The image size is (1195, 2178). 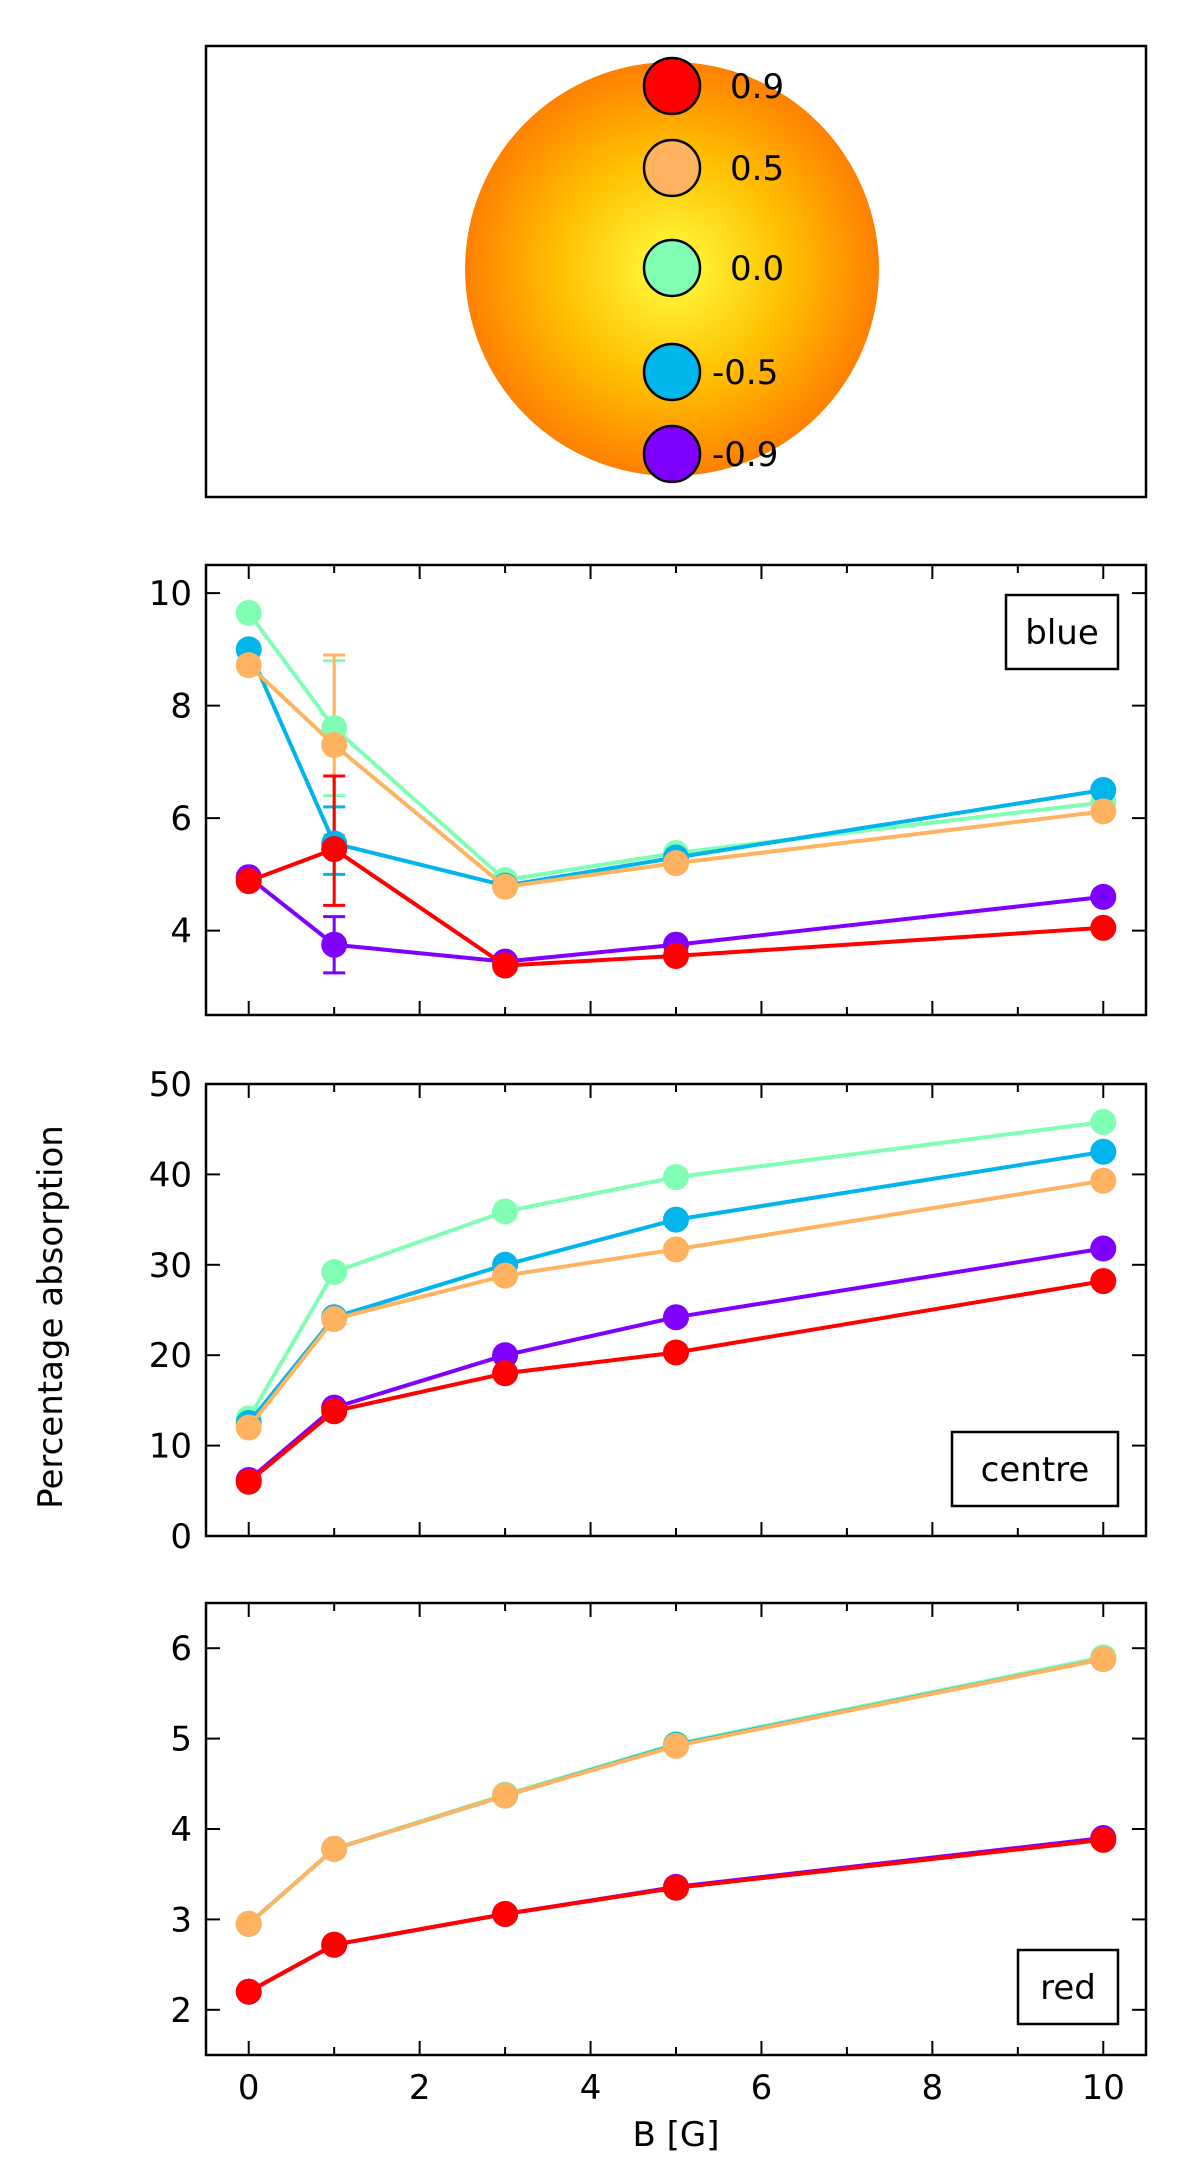 What do you see at coordinates (249, 2088) in the screenshot?
I see `x-tick-label: 0` at bounding box center [249, 2088].